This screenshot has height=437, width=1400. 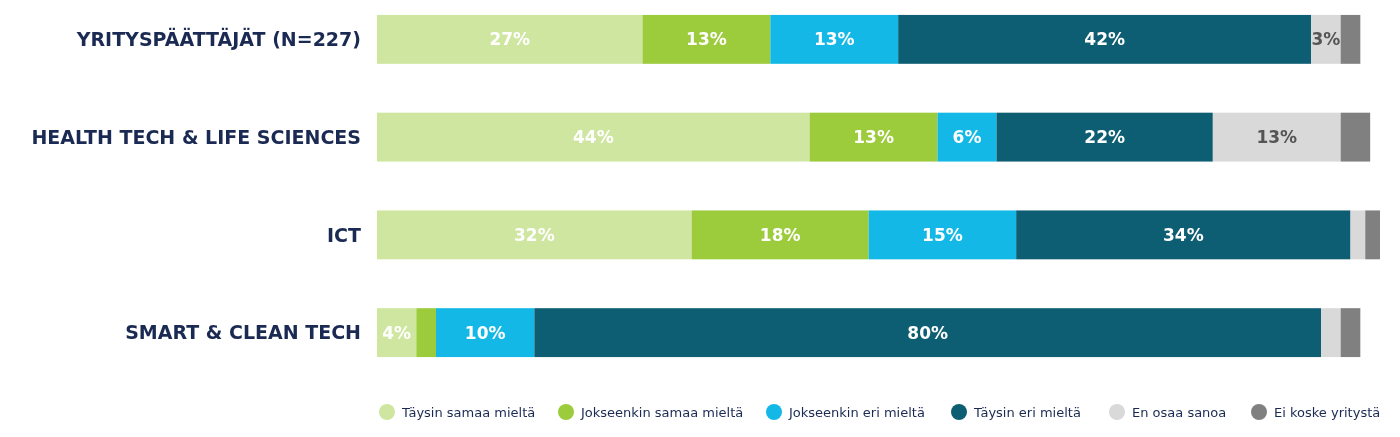 I want to click on data-label: 32%, so click(x=534, y=234).